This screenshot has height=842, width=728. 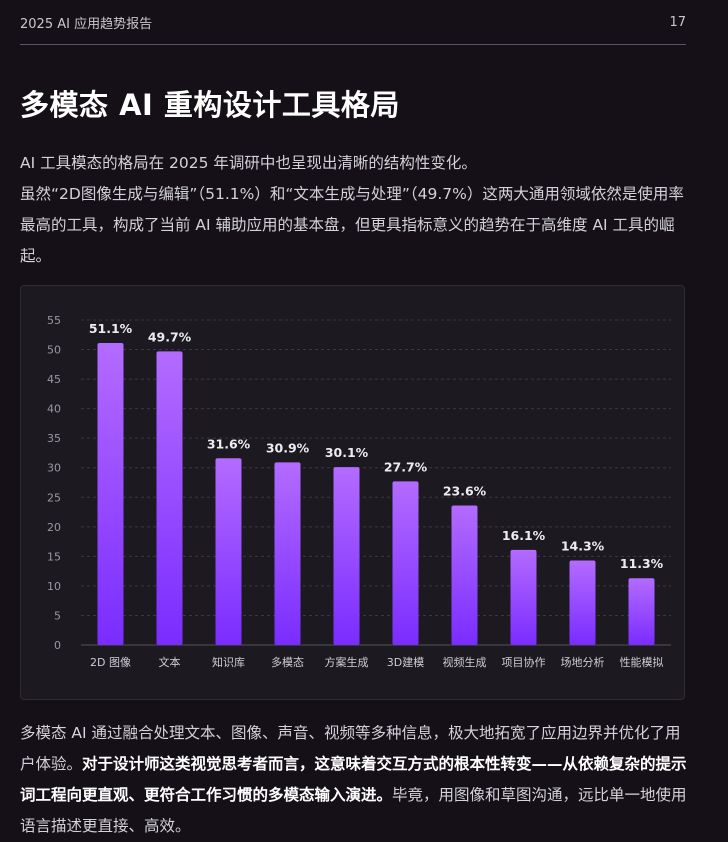 What do you see at coordinates (228, 662) in the screenshot?
I see `x-tick-label: 知识库` at bounding box center [228, 662].